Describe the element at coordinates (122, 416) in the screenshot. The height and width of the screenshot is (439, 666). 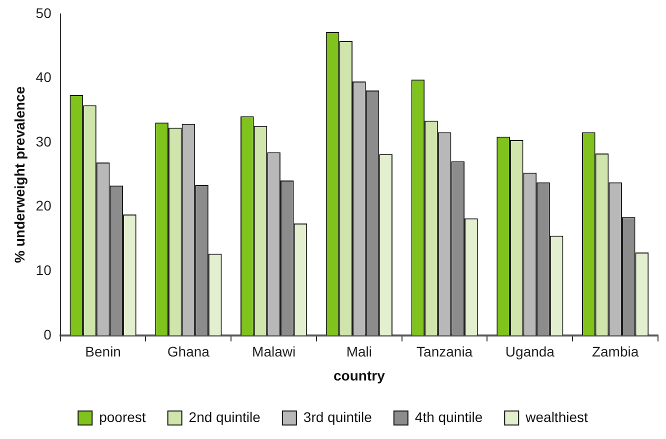
I see `legend-label: poorest` at that location.